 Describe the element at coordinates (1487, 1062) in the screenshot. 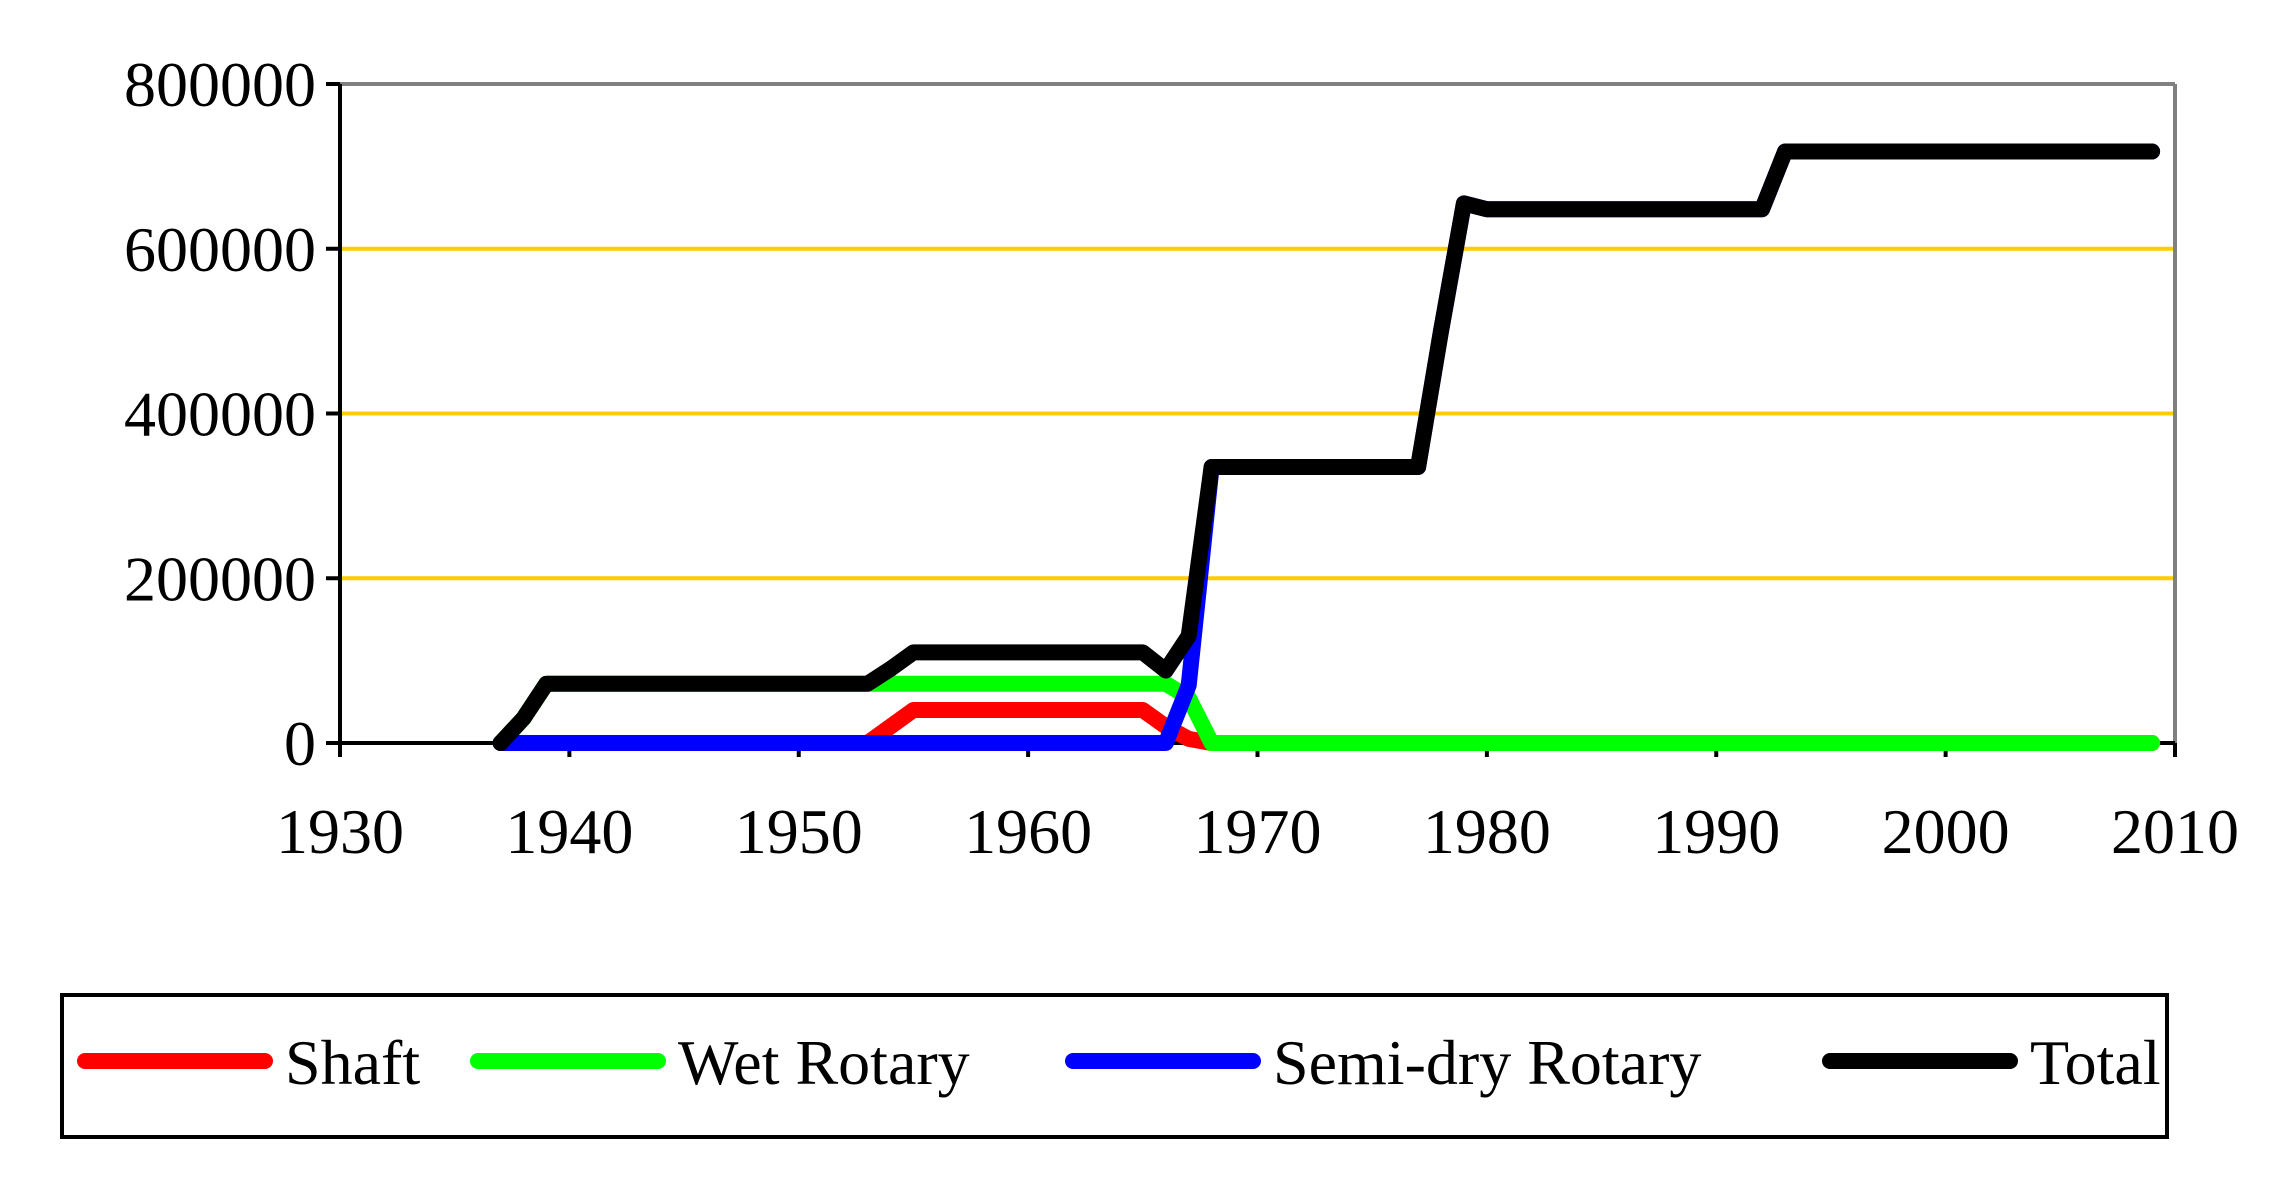

I see `legend-label-semi-dry-rotary: Semi-dry Rotary` at that location.